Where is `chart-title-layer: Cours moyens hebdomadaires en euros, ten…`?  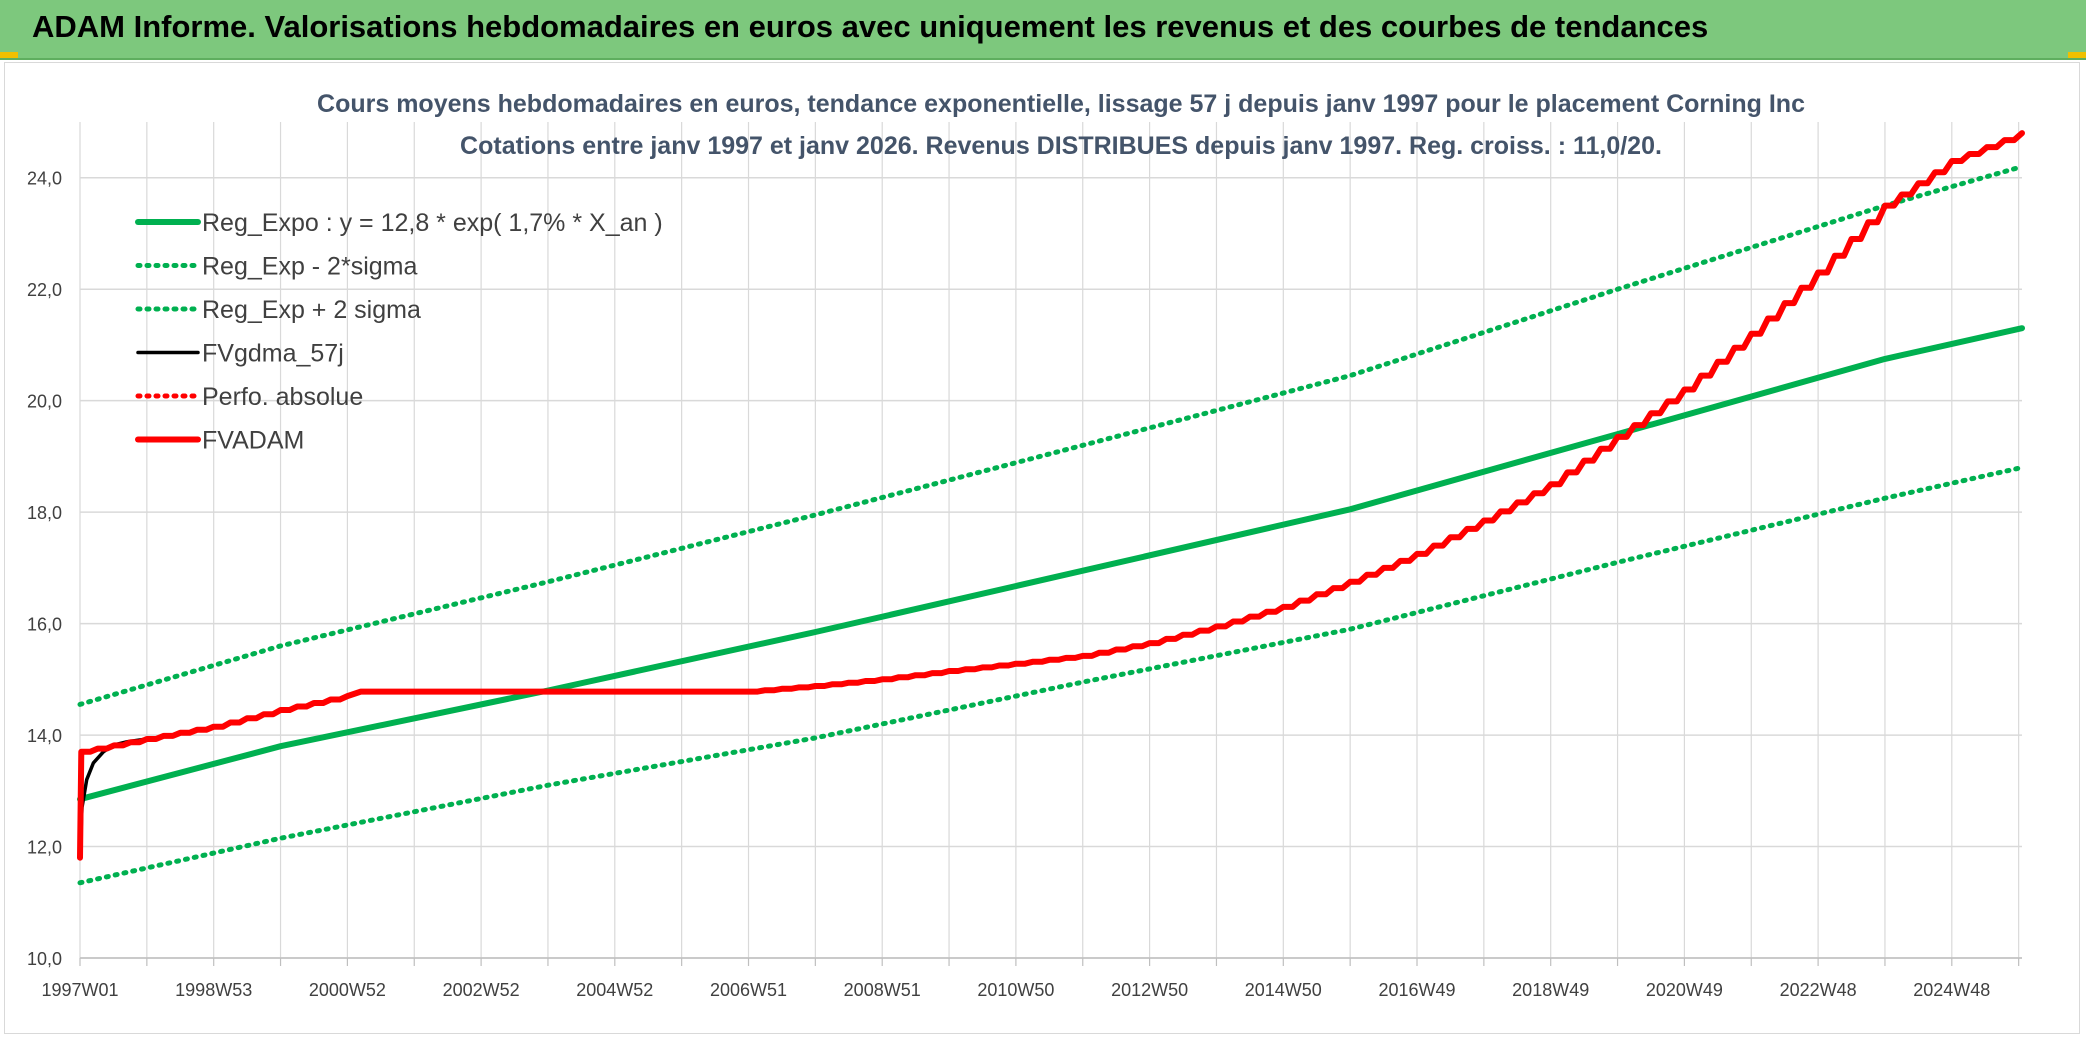
chart-title-layer: Cours moyens hebdomadaires en euros, ten… is located at coordinates (1061, 125).